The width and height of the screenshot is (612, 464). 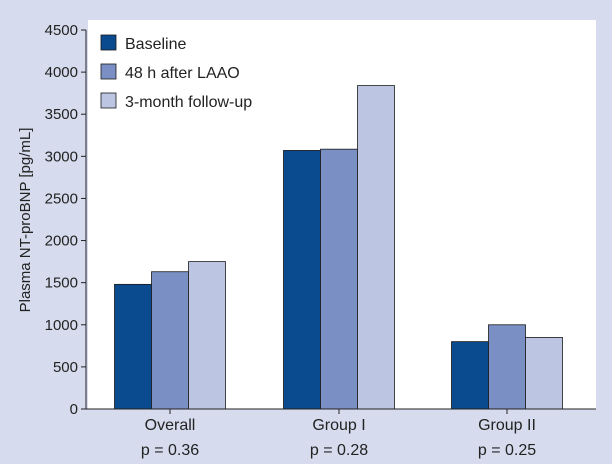 What do you see at coordinates (182, 73) in the screenshot?
I see `legend-label-2: 48 h after LAAO` at bounding box center [182, 73].